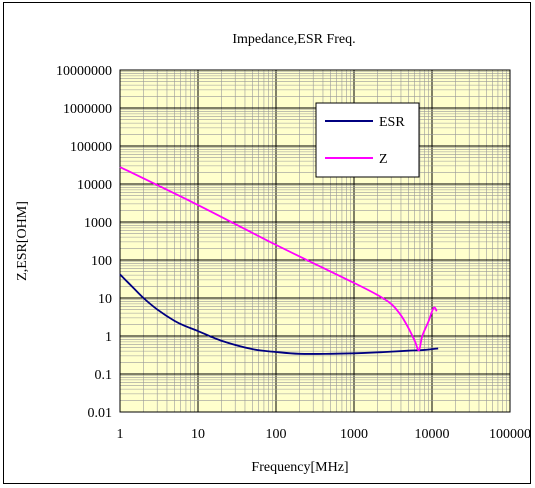 The image size is (535, 488). What do you see at coordinates (299, 467) in the screenshot?
I see `x-axis-label: Frequency[MHz]` at bounding box center [299, 467].